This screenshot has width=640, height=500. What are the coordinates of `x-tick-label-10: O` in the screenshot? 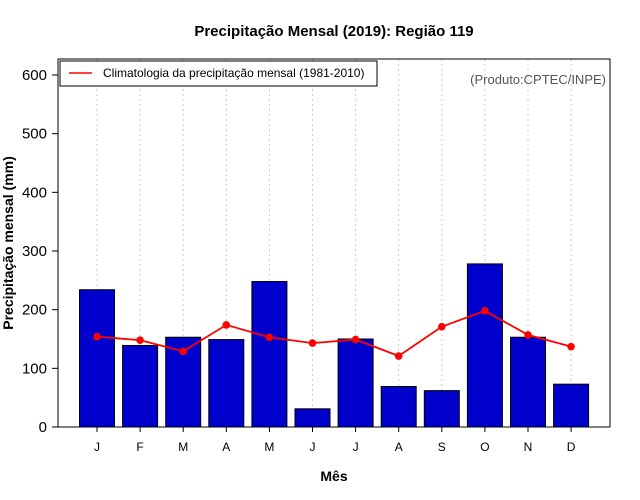 It's located at (484, 447).